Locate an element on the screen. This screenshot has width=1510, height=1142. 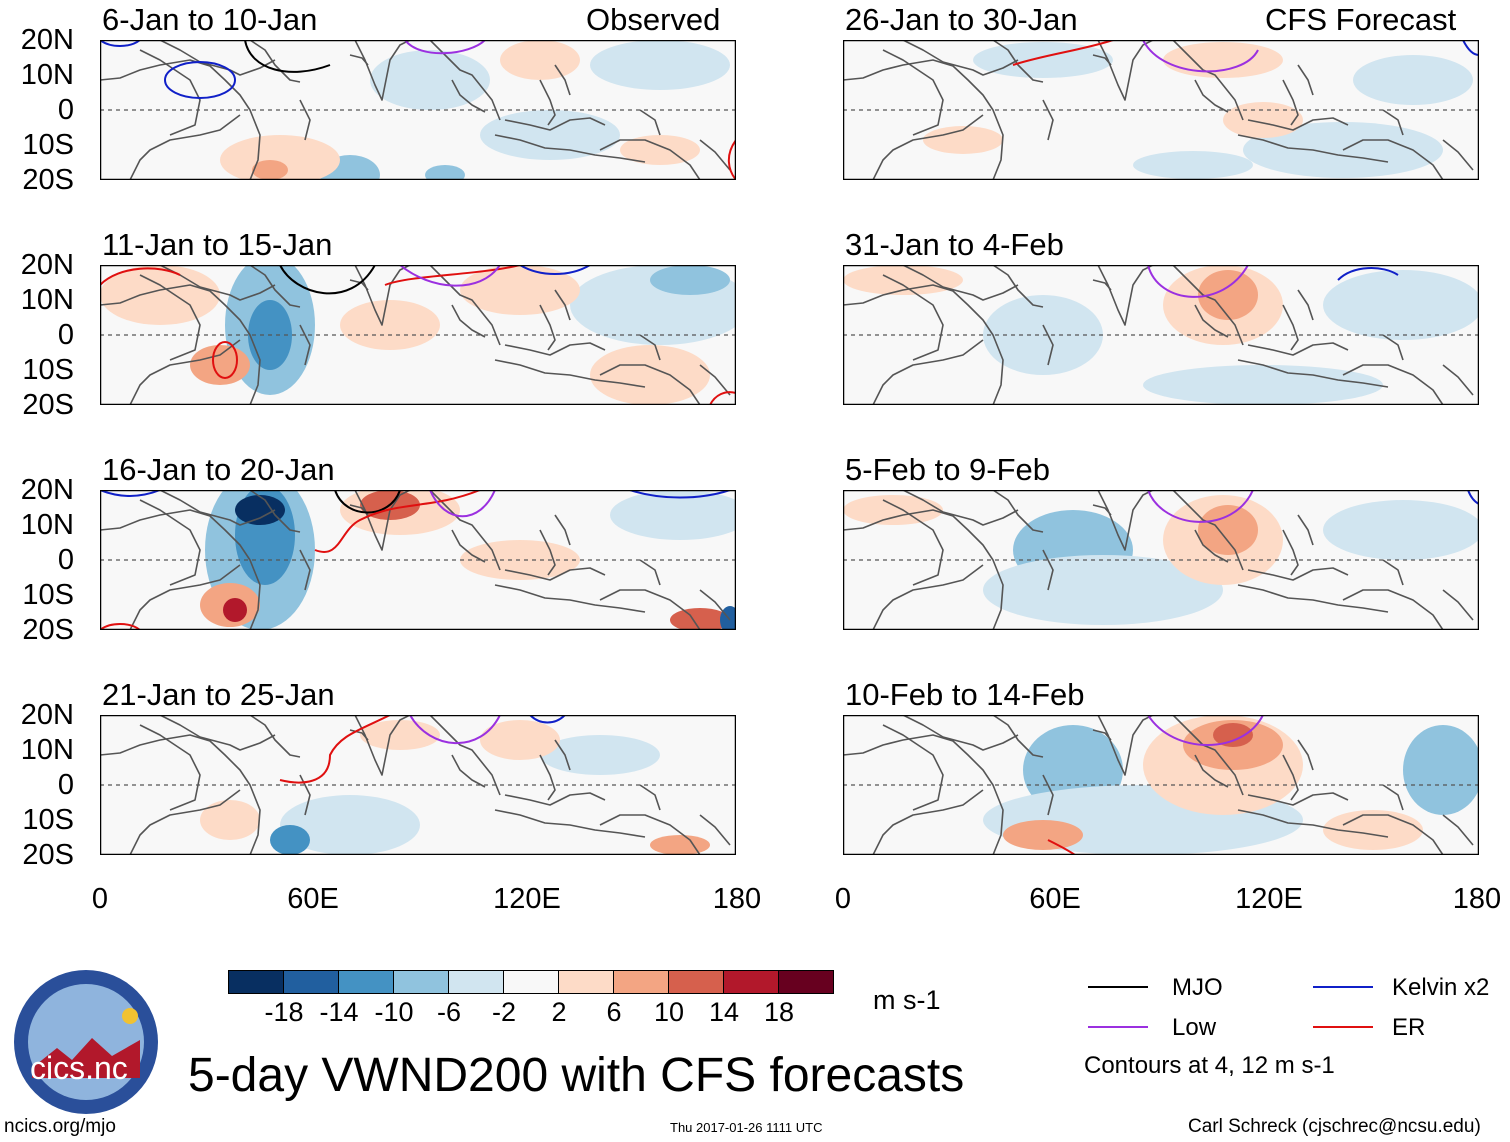
panel-title: 11-Jan to 15-Jan is located at coordinates (217, 244).